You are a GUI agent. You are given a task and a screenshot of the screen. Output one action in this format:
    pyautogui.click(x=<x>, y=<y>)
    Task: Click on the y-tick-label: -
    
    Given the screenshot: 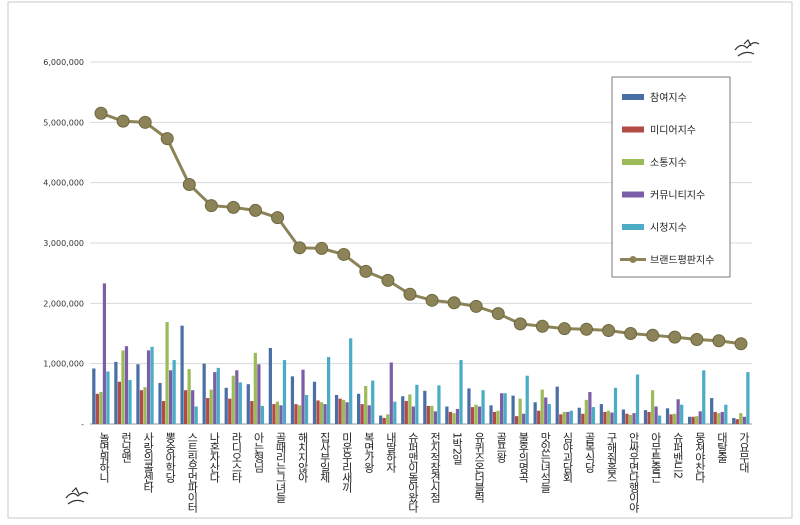 What is the action you would take?
    pyautogui.click(x=82, y=424)
    